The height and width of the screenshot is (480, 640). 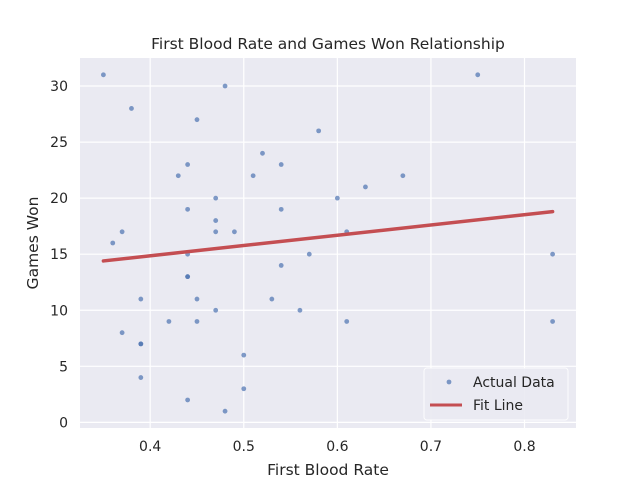 I want to click on y-tick-label: 10, so click(x=59, y=311).